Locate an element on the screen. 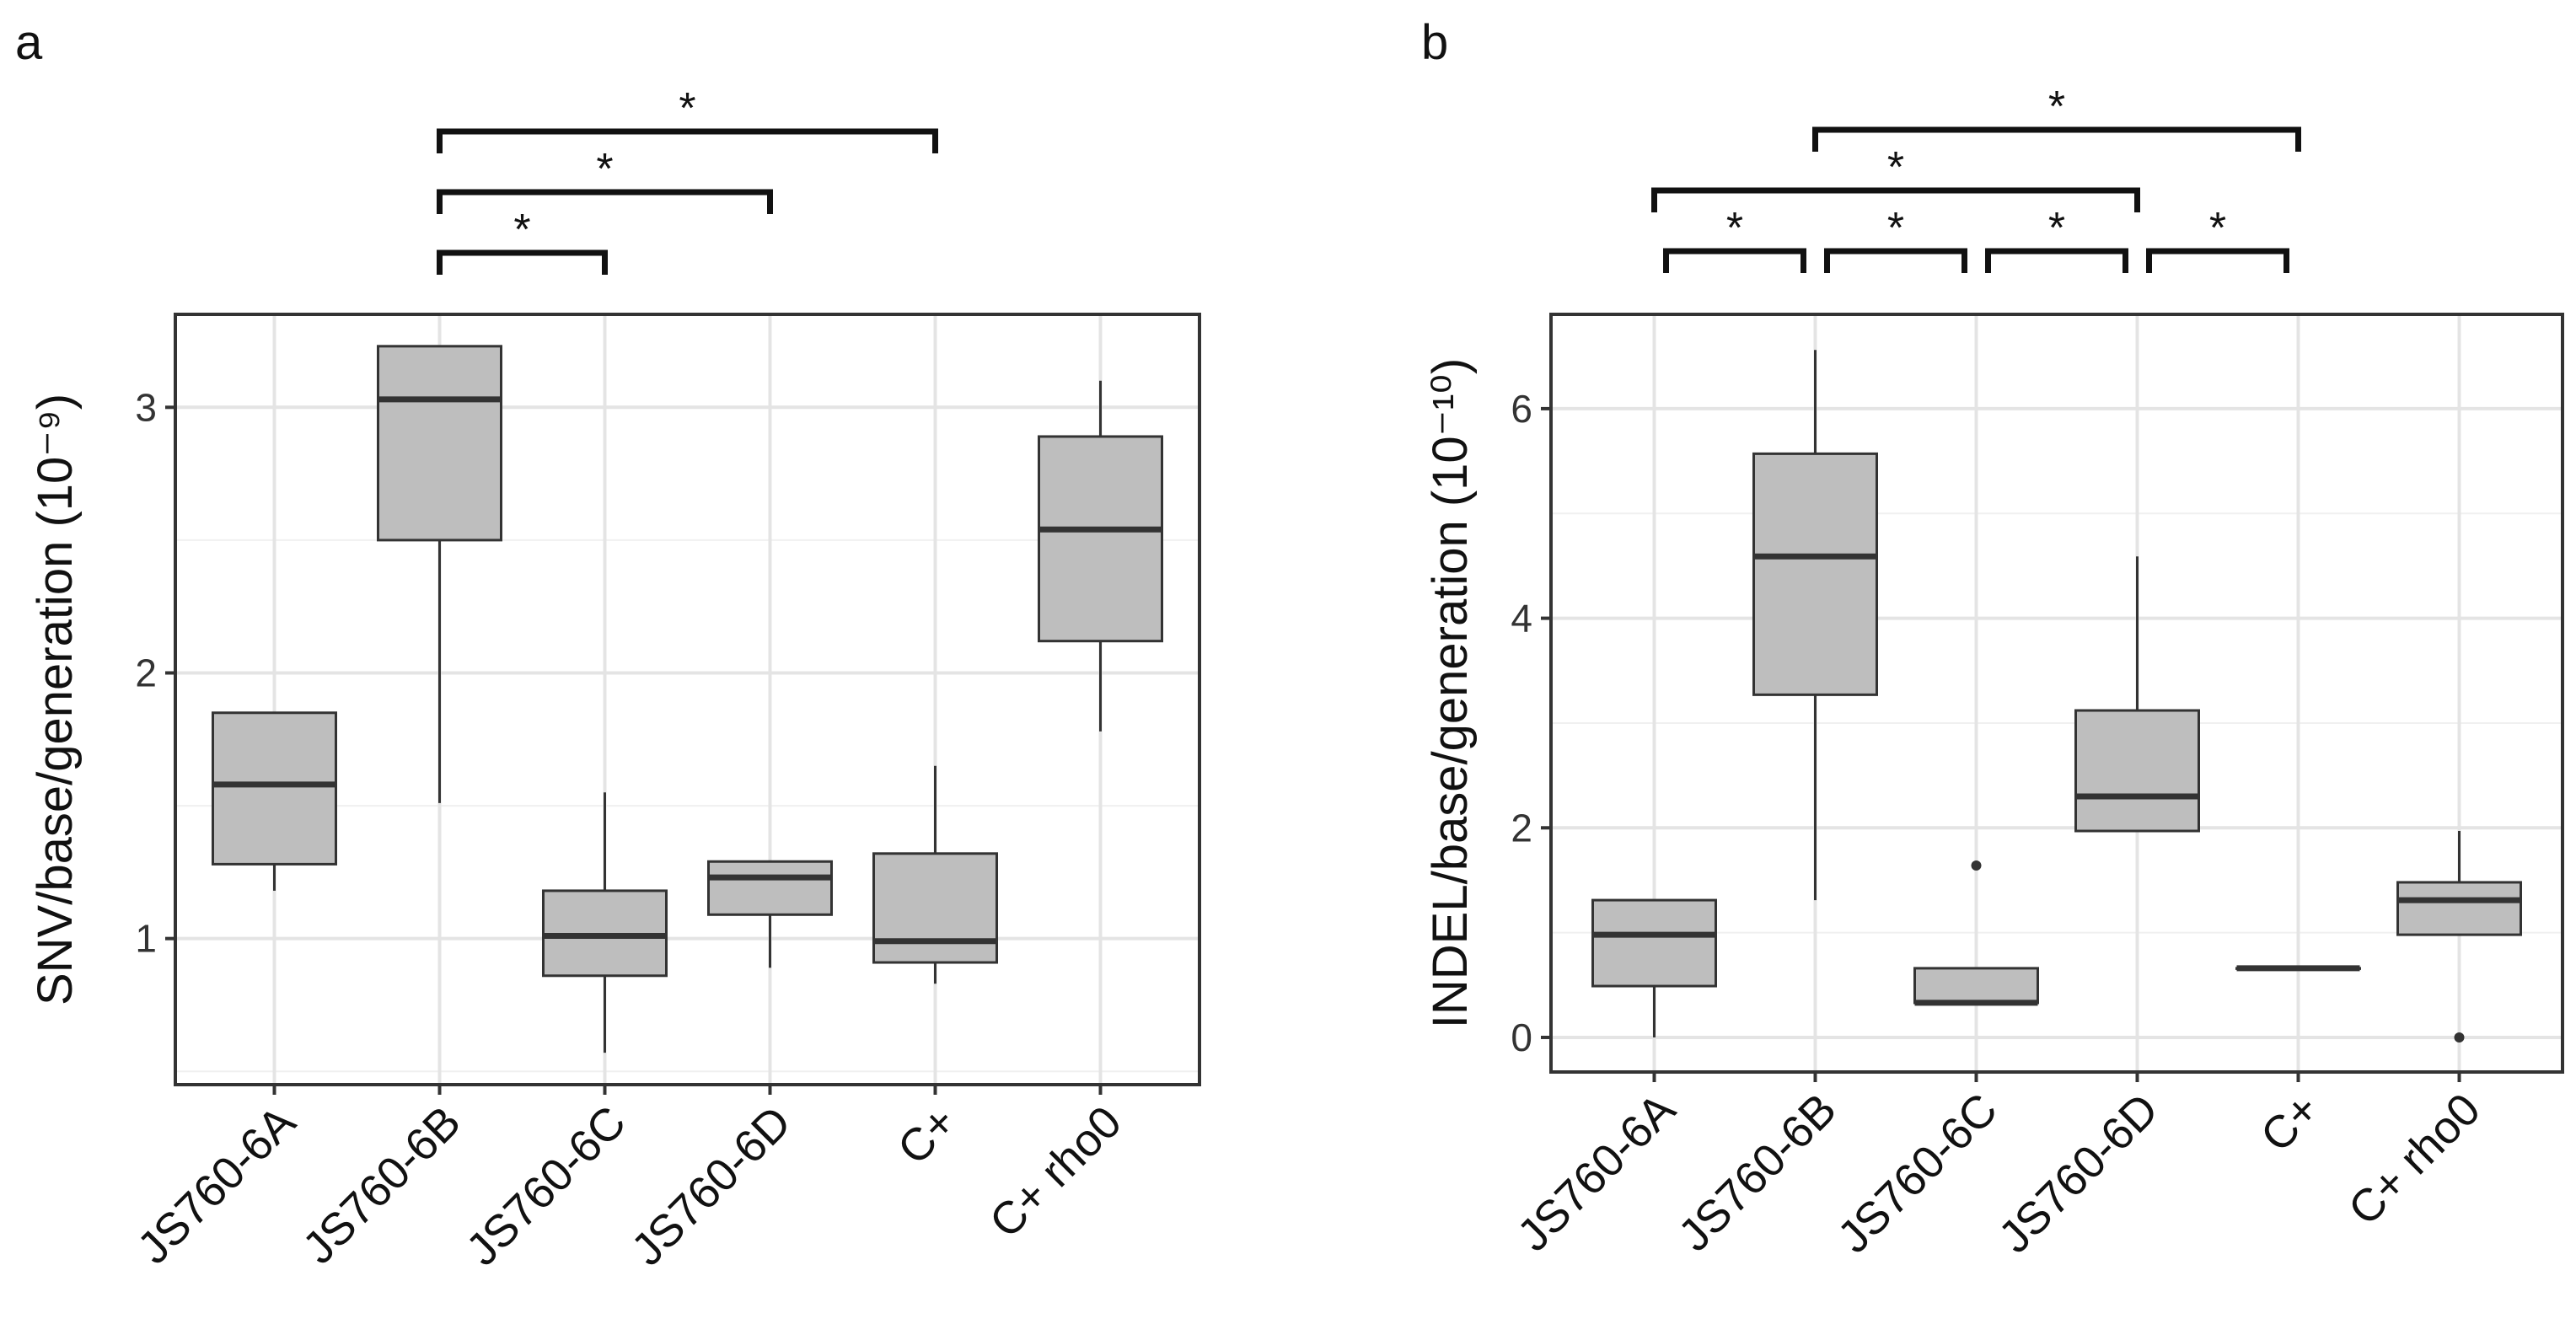 Image resolution: width=2576 pixels, height=1340 pixels. y-tick-label: 0 is located at coordinates (1521, 1037).